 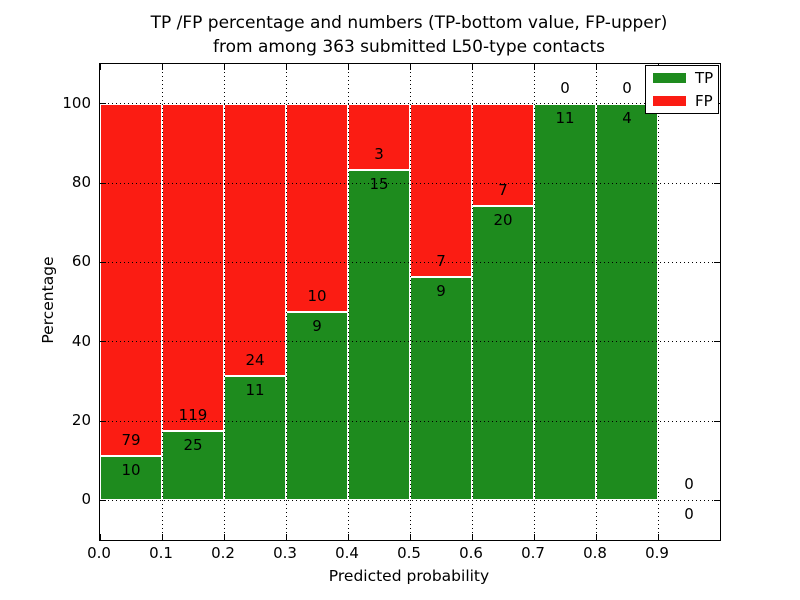 What do you see at coordinates (627, 117) in the screenshot?
I see `tp-count-label: 4` at bounding box center [627, 117].